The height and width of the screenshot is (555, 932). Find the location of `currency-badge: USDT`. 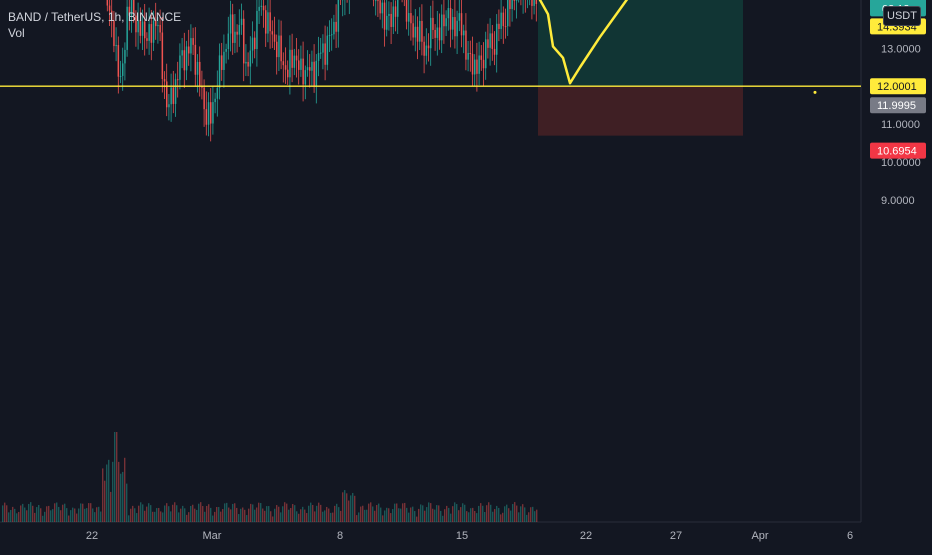

currency-badge: USDT is located at coordinates (902, 16).